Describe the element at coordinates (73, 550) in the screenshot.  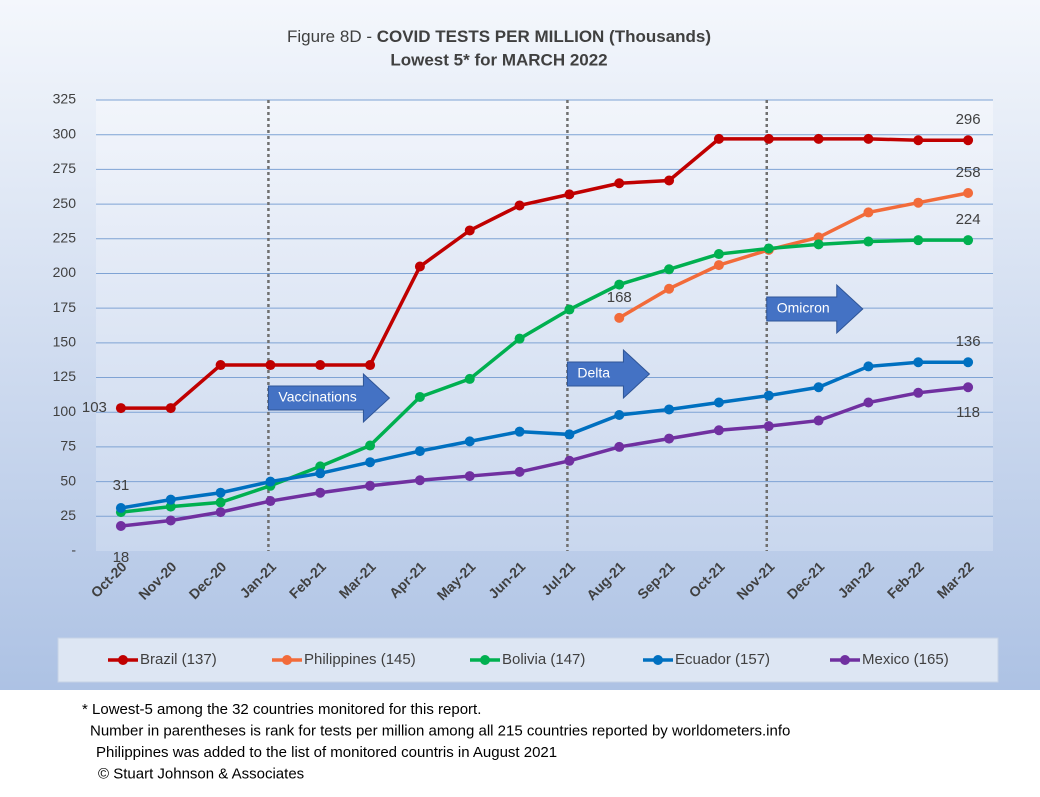
I see `y-tick-label: -` at that location.